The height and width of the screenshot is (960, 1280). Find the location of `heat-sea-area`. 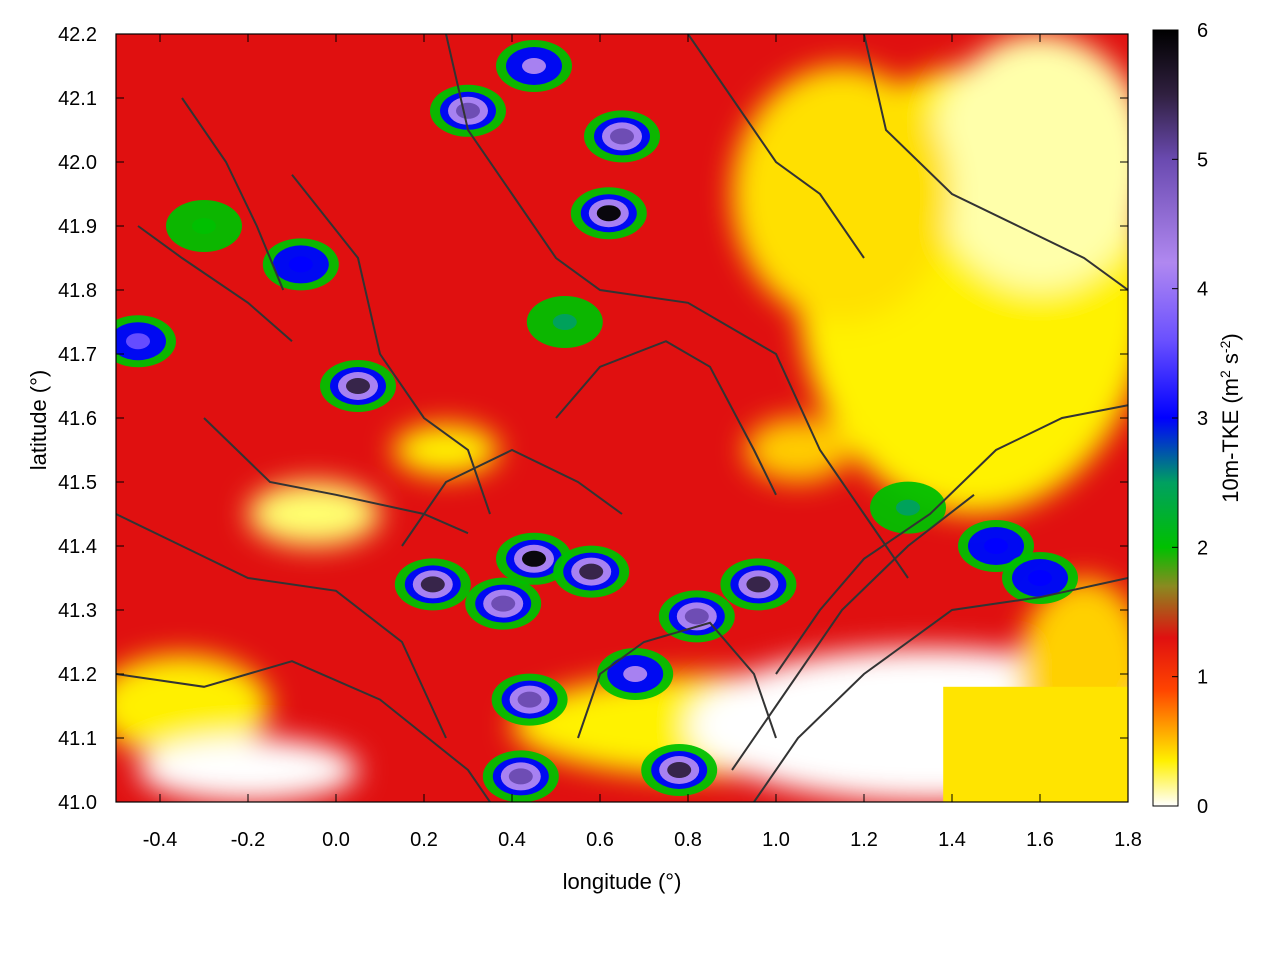

heat-sea-area is located at coordinates (1035, 744).